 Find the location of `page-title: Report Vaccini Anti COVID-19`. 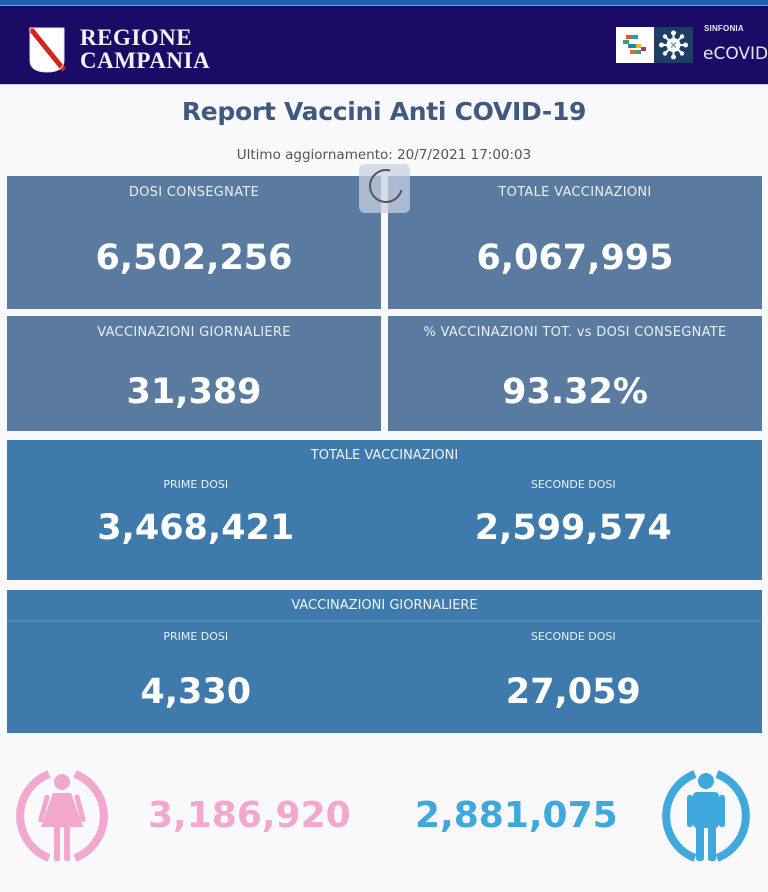

page-title: Report Vaccini Anti COVID-19 is located at coordinates (384, 111).